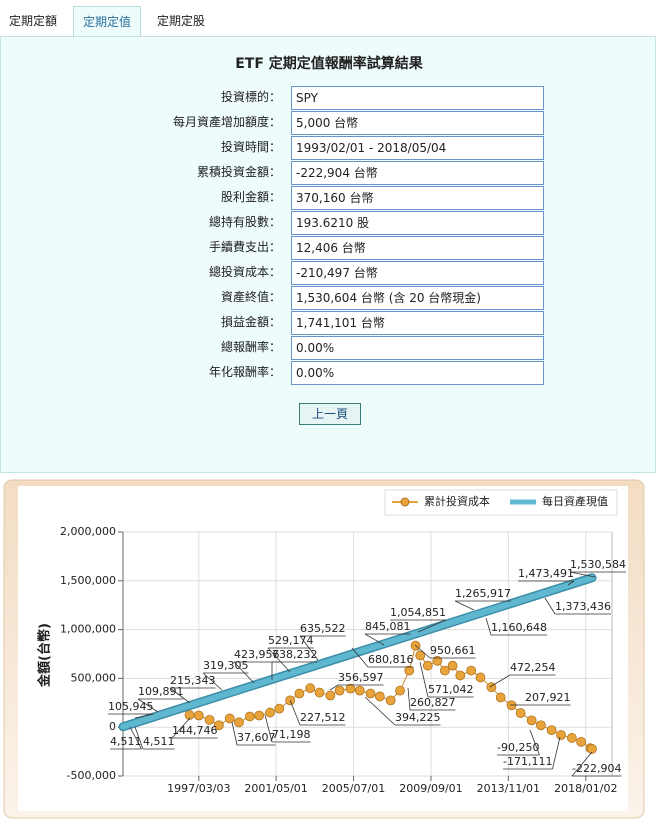  Describe the element at coordinates (181, 21) in the screenshot. I see `tab: 定期定股` at that location.